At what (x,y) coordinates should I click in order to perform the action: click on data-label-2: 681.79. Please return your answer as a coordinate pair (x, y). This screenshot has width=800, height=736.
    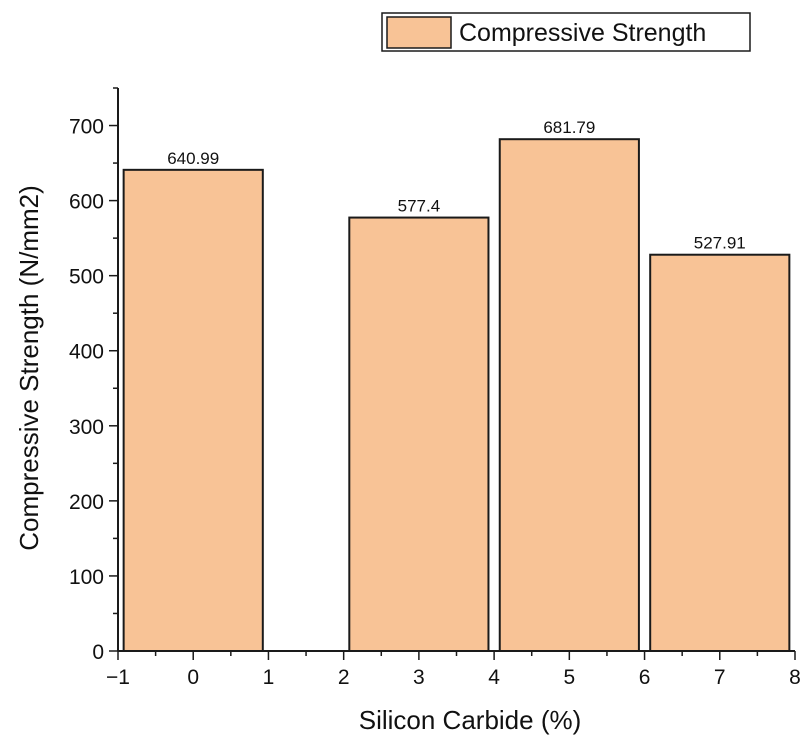
    Looking at the image, I should click on (569, 127).